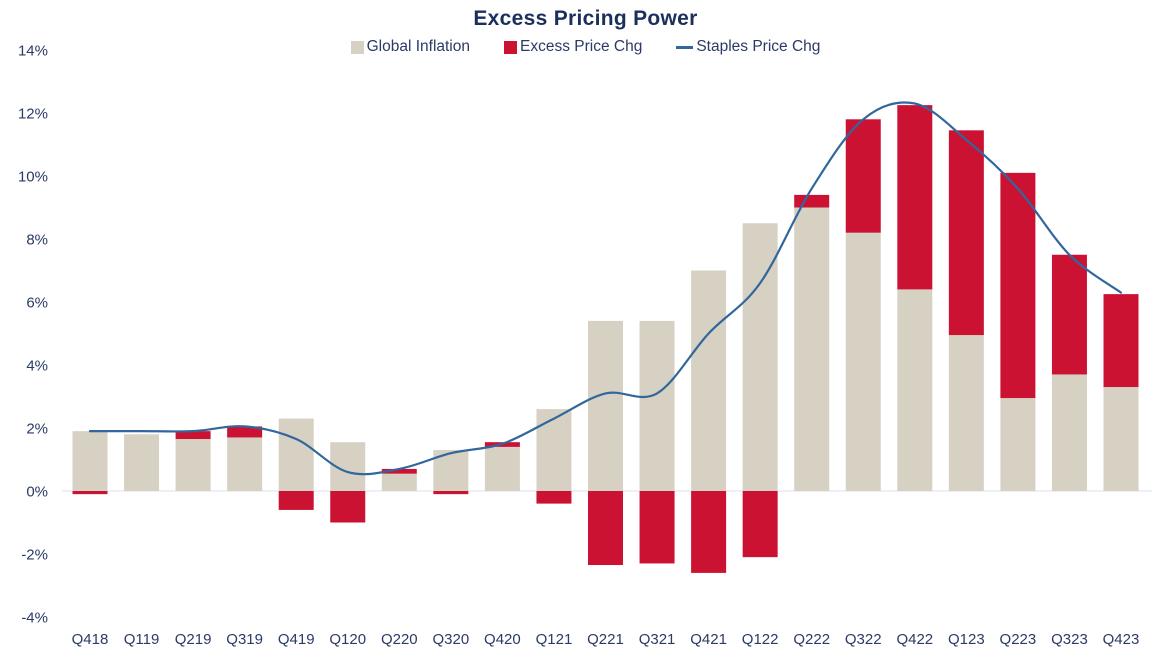 Image resolution: width=1171 pixels, height=663 pixels. What do you see at coordinates (1069, 314) in the screenshot?
I see `bar-excess-price-chg-q323` at bounding box center [1069, 314].